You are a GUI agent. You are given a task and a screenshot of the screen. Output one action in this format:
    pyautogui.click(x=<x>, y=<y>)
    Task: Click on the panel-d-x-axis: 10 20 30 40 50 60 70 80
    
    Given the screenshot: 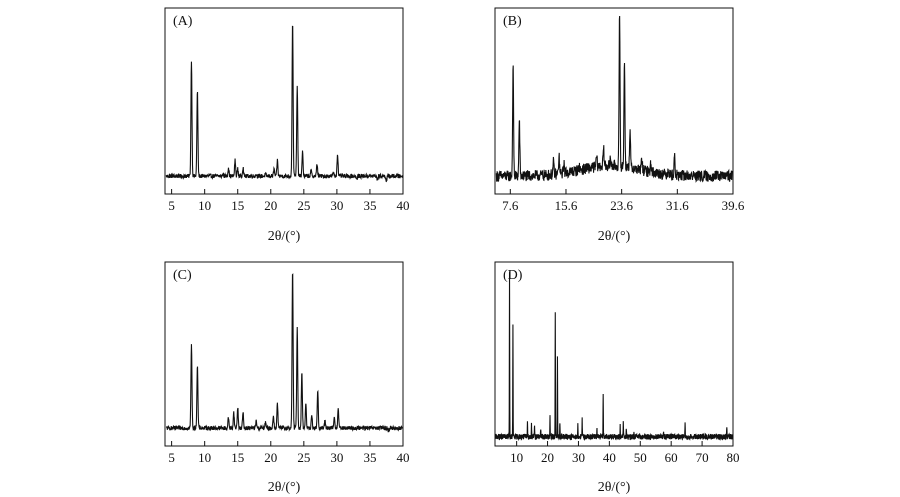 What is the action you would take?
    pyautogui.click(x=625, y=453)
    